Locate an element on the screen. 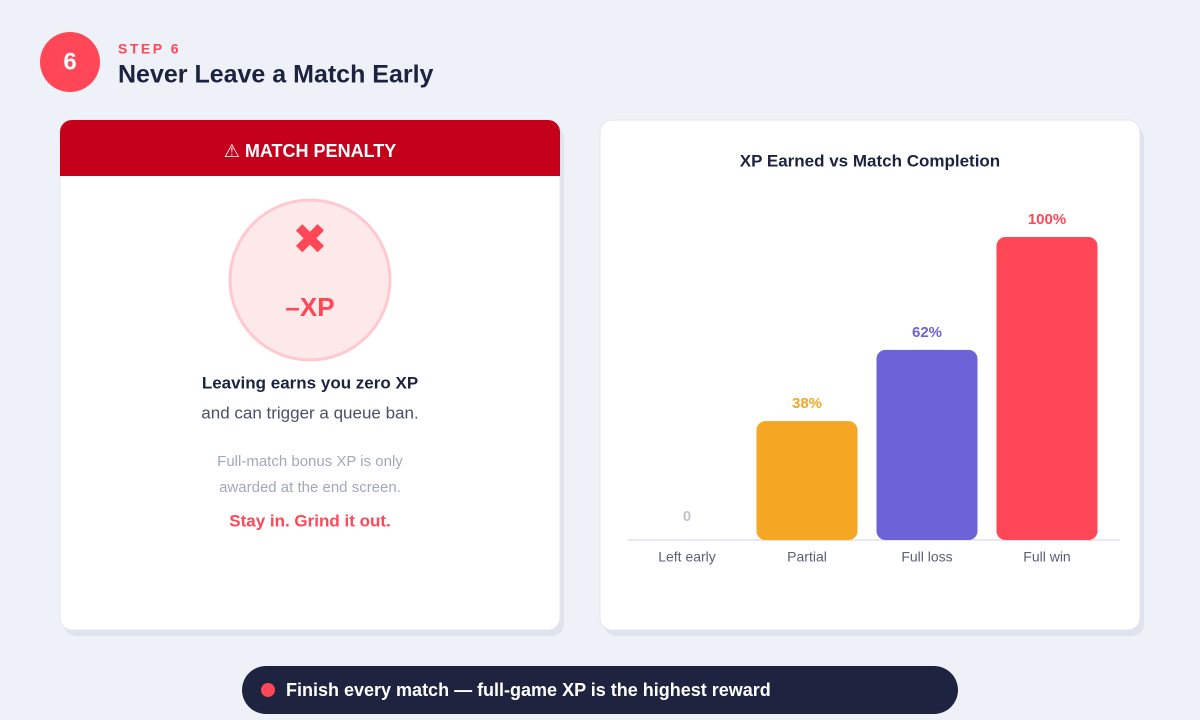 Image resolution: width=1200 pixels, height=720 pixels. x-tick-label: Full win is located at coordinates (1046, 557).